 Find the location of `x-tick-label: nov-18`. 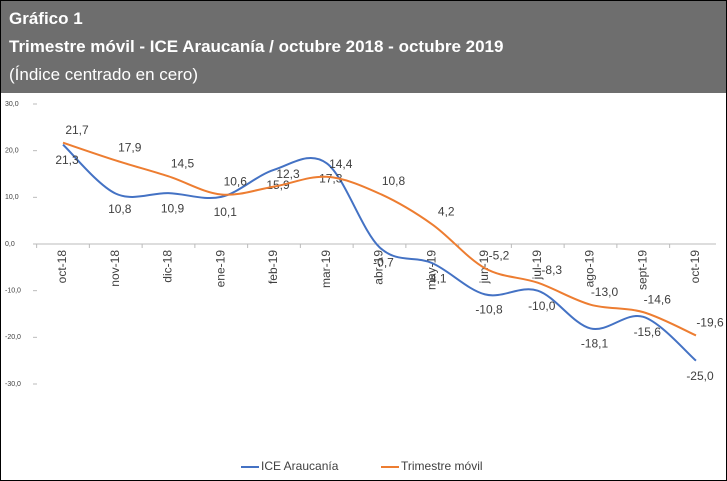

x-tick-label: nov-18 is located at coordinates (115, 268).